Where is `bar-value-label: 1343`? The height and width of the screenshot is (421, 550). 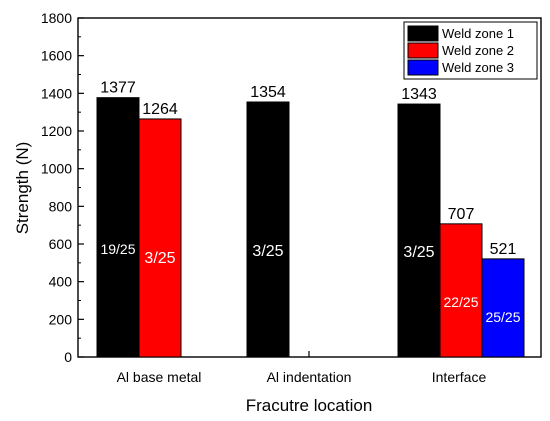 bar-value-label: 1343 is located at coordinates (419, 94).